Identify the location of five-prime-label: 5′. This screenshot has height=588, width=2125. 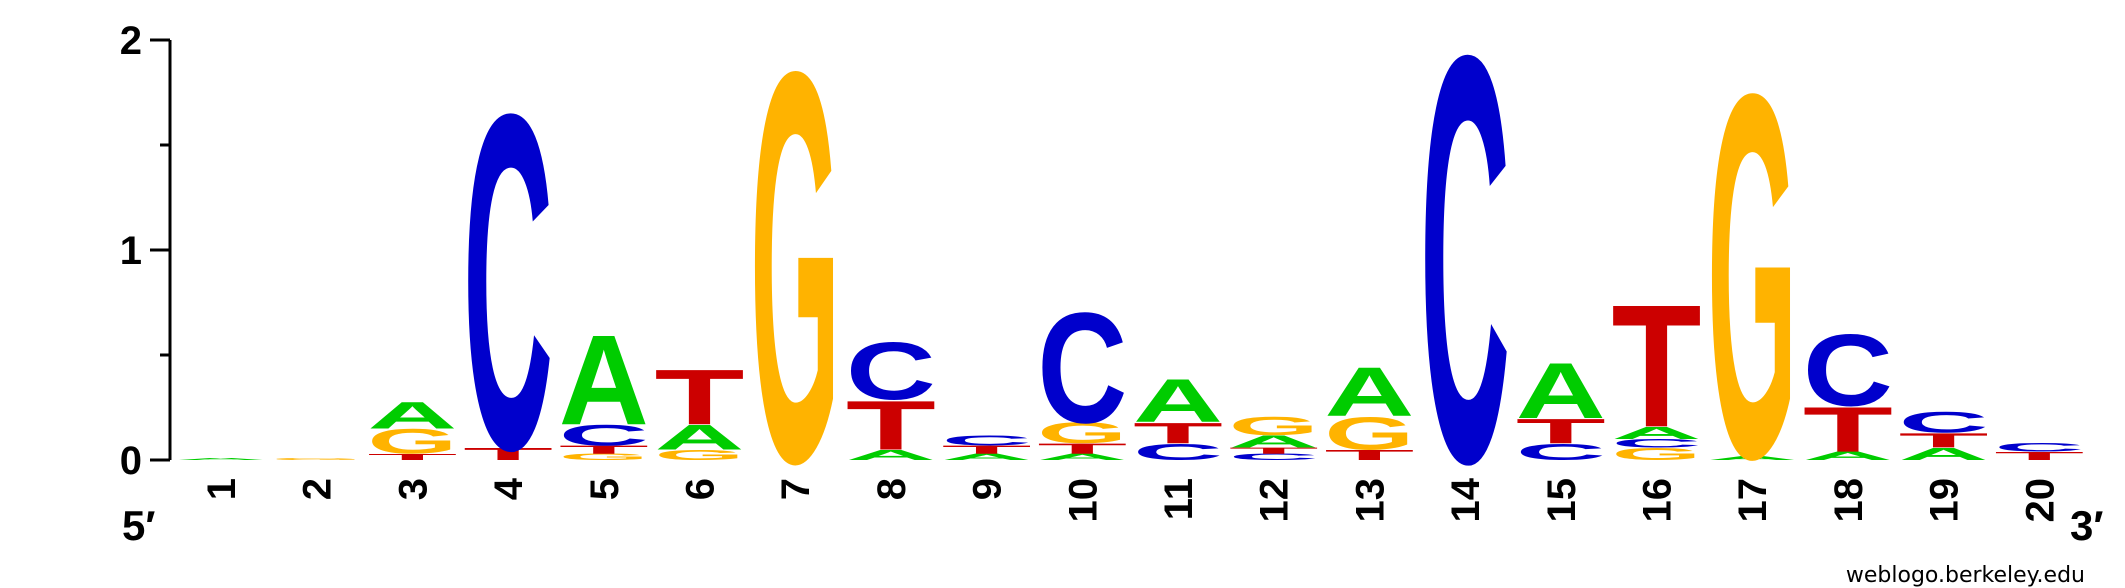
(138, 525).